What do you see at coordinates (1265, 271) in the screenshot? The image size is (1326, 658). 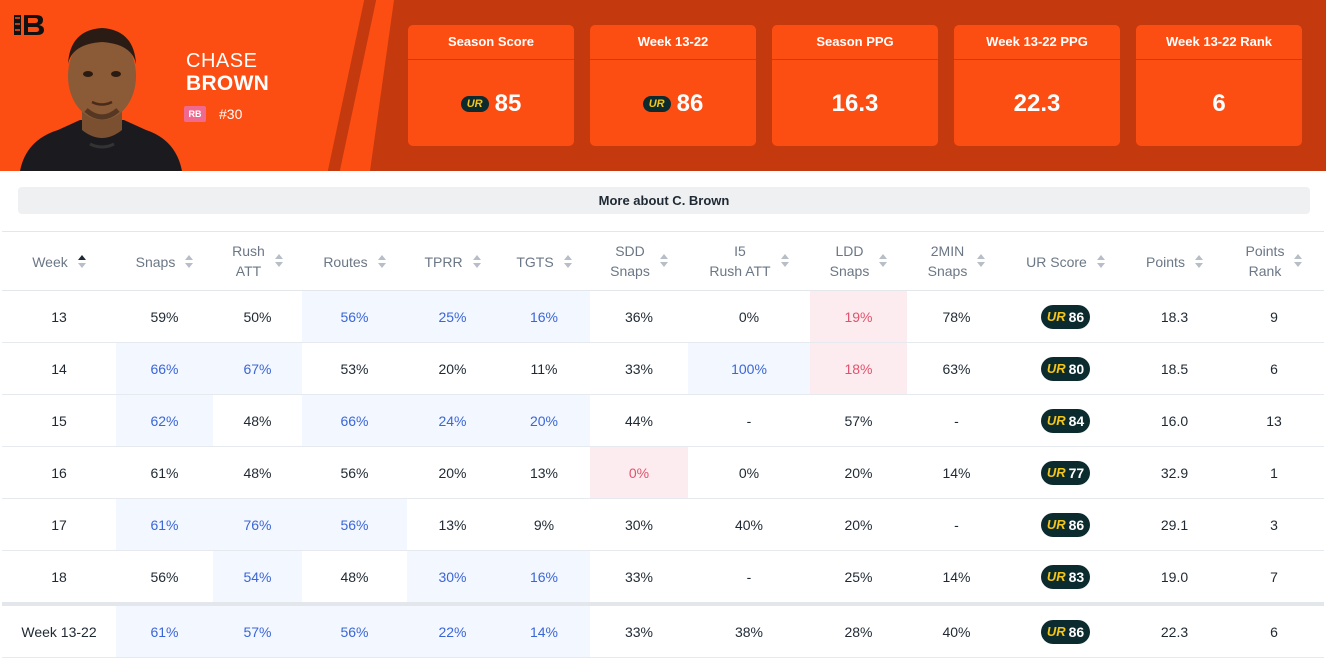 I see `column-header-line2: Rank` at bounding box center [1265, 271].